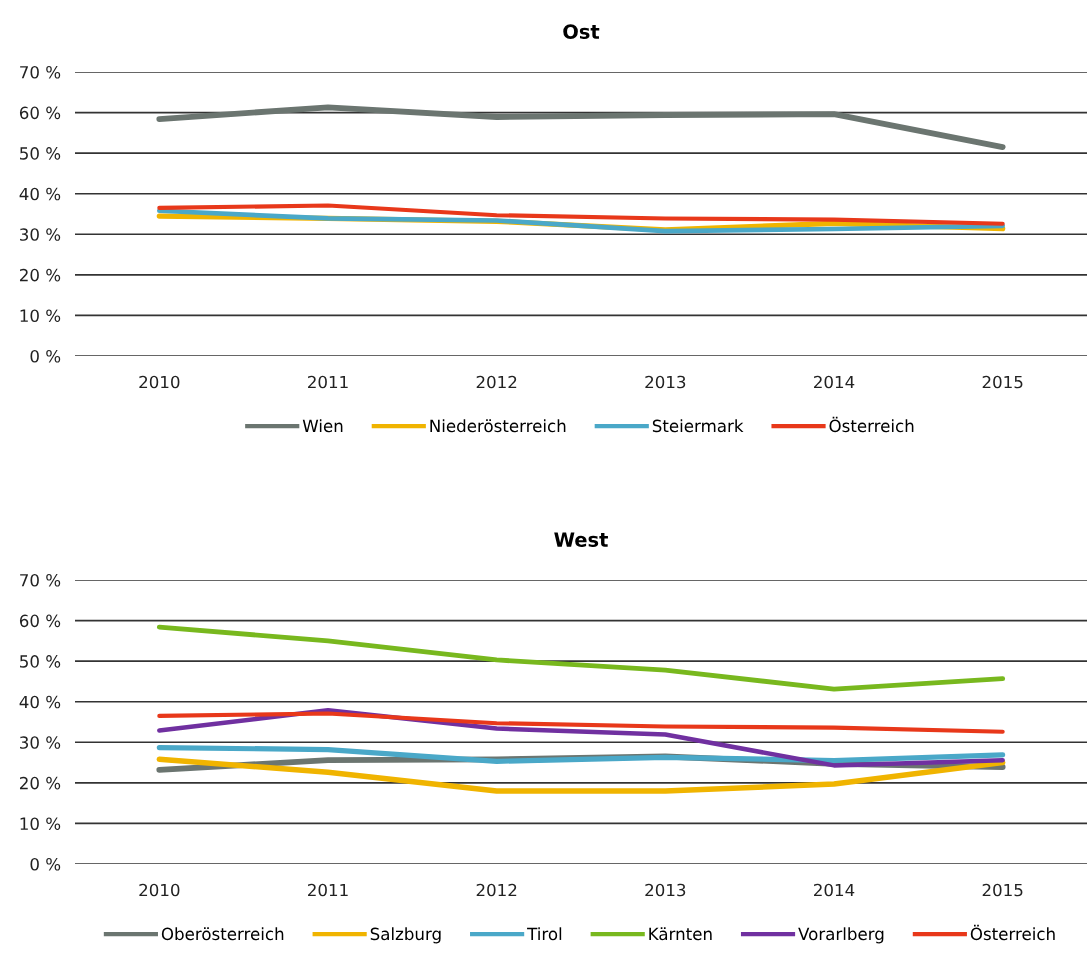 The width and height of the screenshot is (1087, 955). What do you see at coordinates (841, 935) in the screenshot?
I see `legend-label: Vorarlberg` at bounding box center [841, 935].